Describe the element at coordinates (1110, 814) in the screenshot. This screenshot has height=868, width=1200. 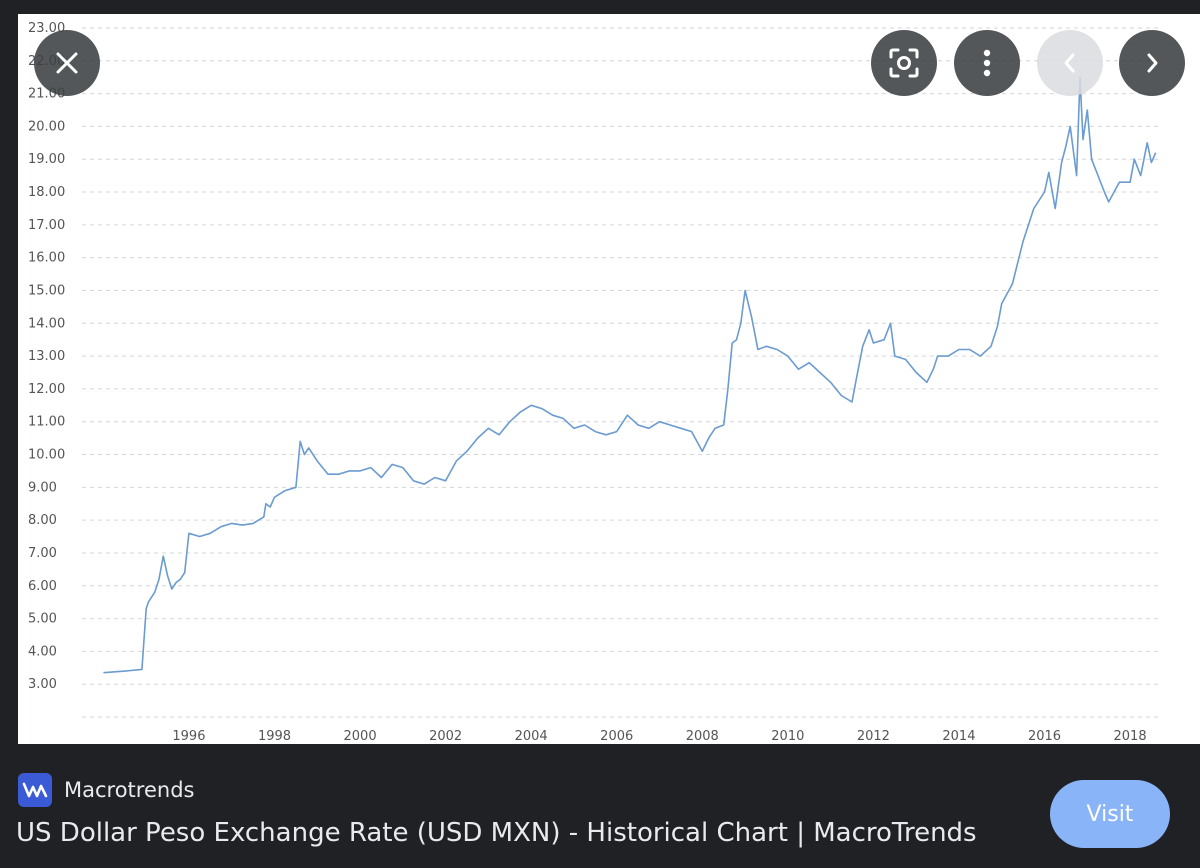
I see `visit-button: Visit` at that location.